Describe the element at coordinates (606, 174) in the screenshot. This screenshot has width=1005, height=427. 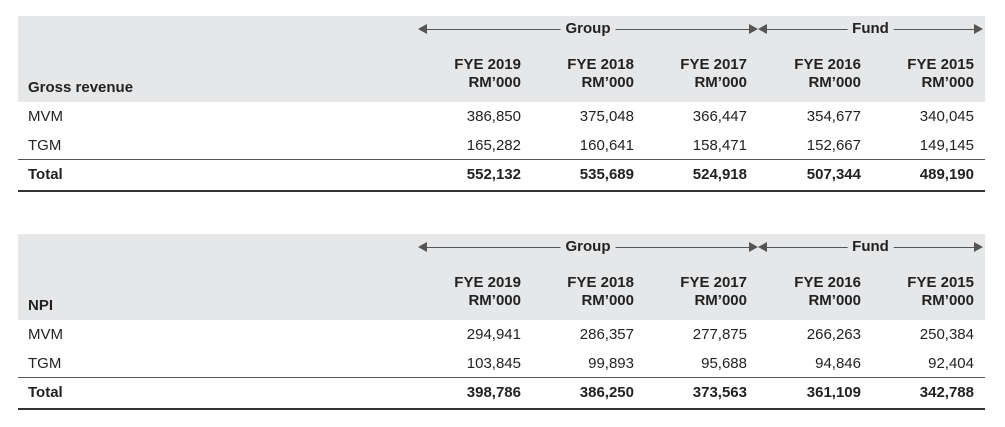
I see `total-value: 535,689` at that location.